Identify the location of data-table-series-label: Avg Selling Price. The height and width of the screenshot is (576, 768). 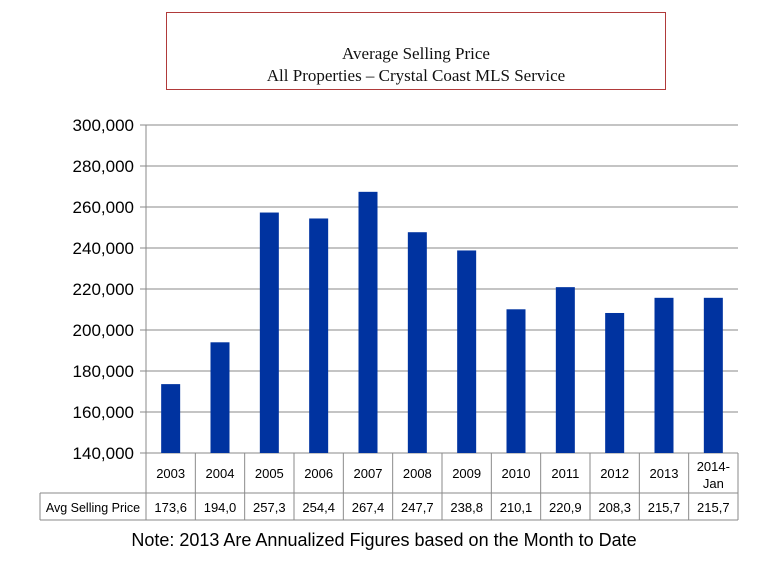
(93, 508).